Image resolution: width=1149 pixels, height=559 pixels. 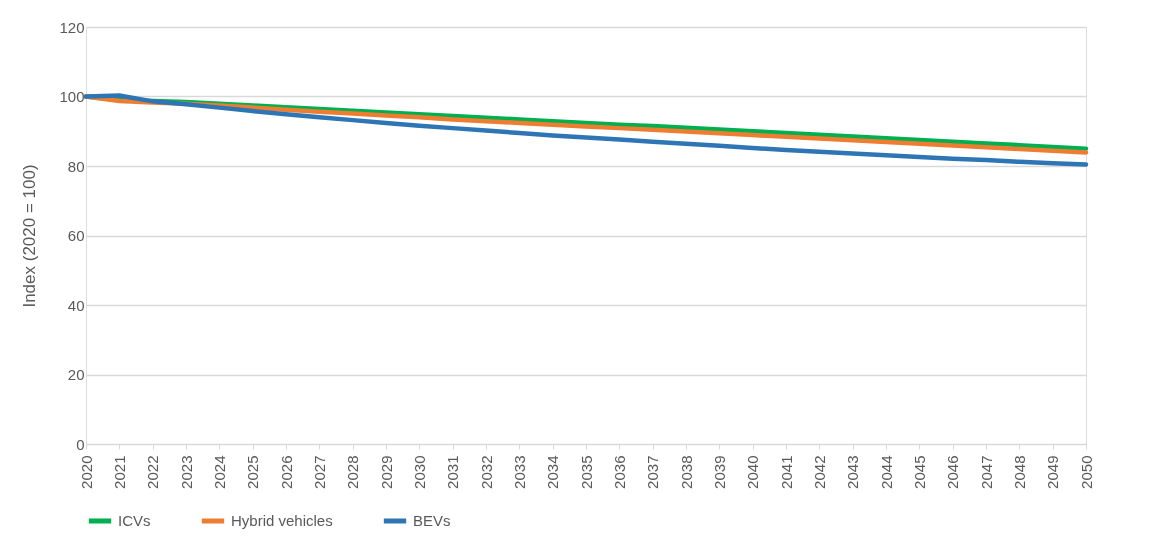 What do you see at coordinates (153, 472) in the screenshot?
I see `x-tick-label: 2022` at bounding box center [153, 472].